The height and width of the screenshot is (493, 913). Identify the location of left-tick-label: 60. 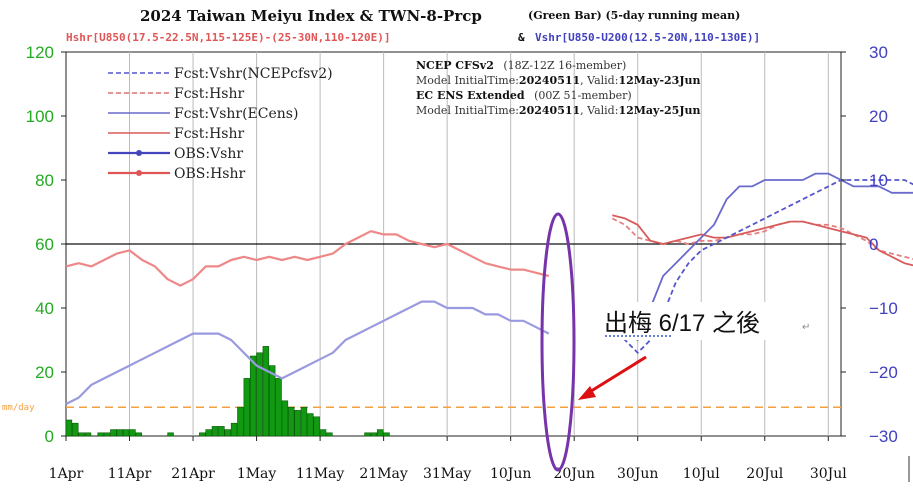
(44, 244).